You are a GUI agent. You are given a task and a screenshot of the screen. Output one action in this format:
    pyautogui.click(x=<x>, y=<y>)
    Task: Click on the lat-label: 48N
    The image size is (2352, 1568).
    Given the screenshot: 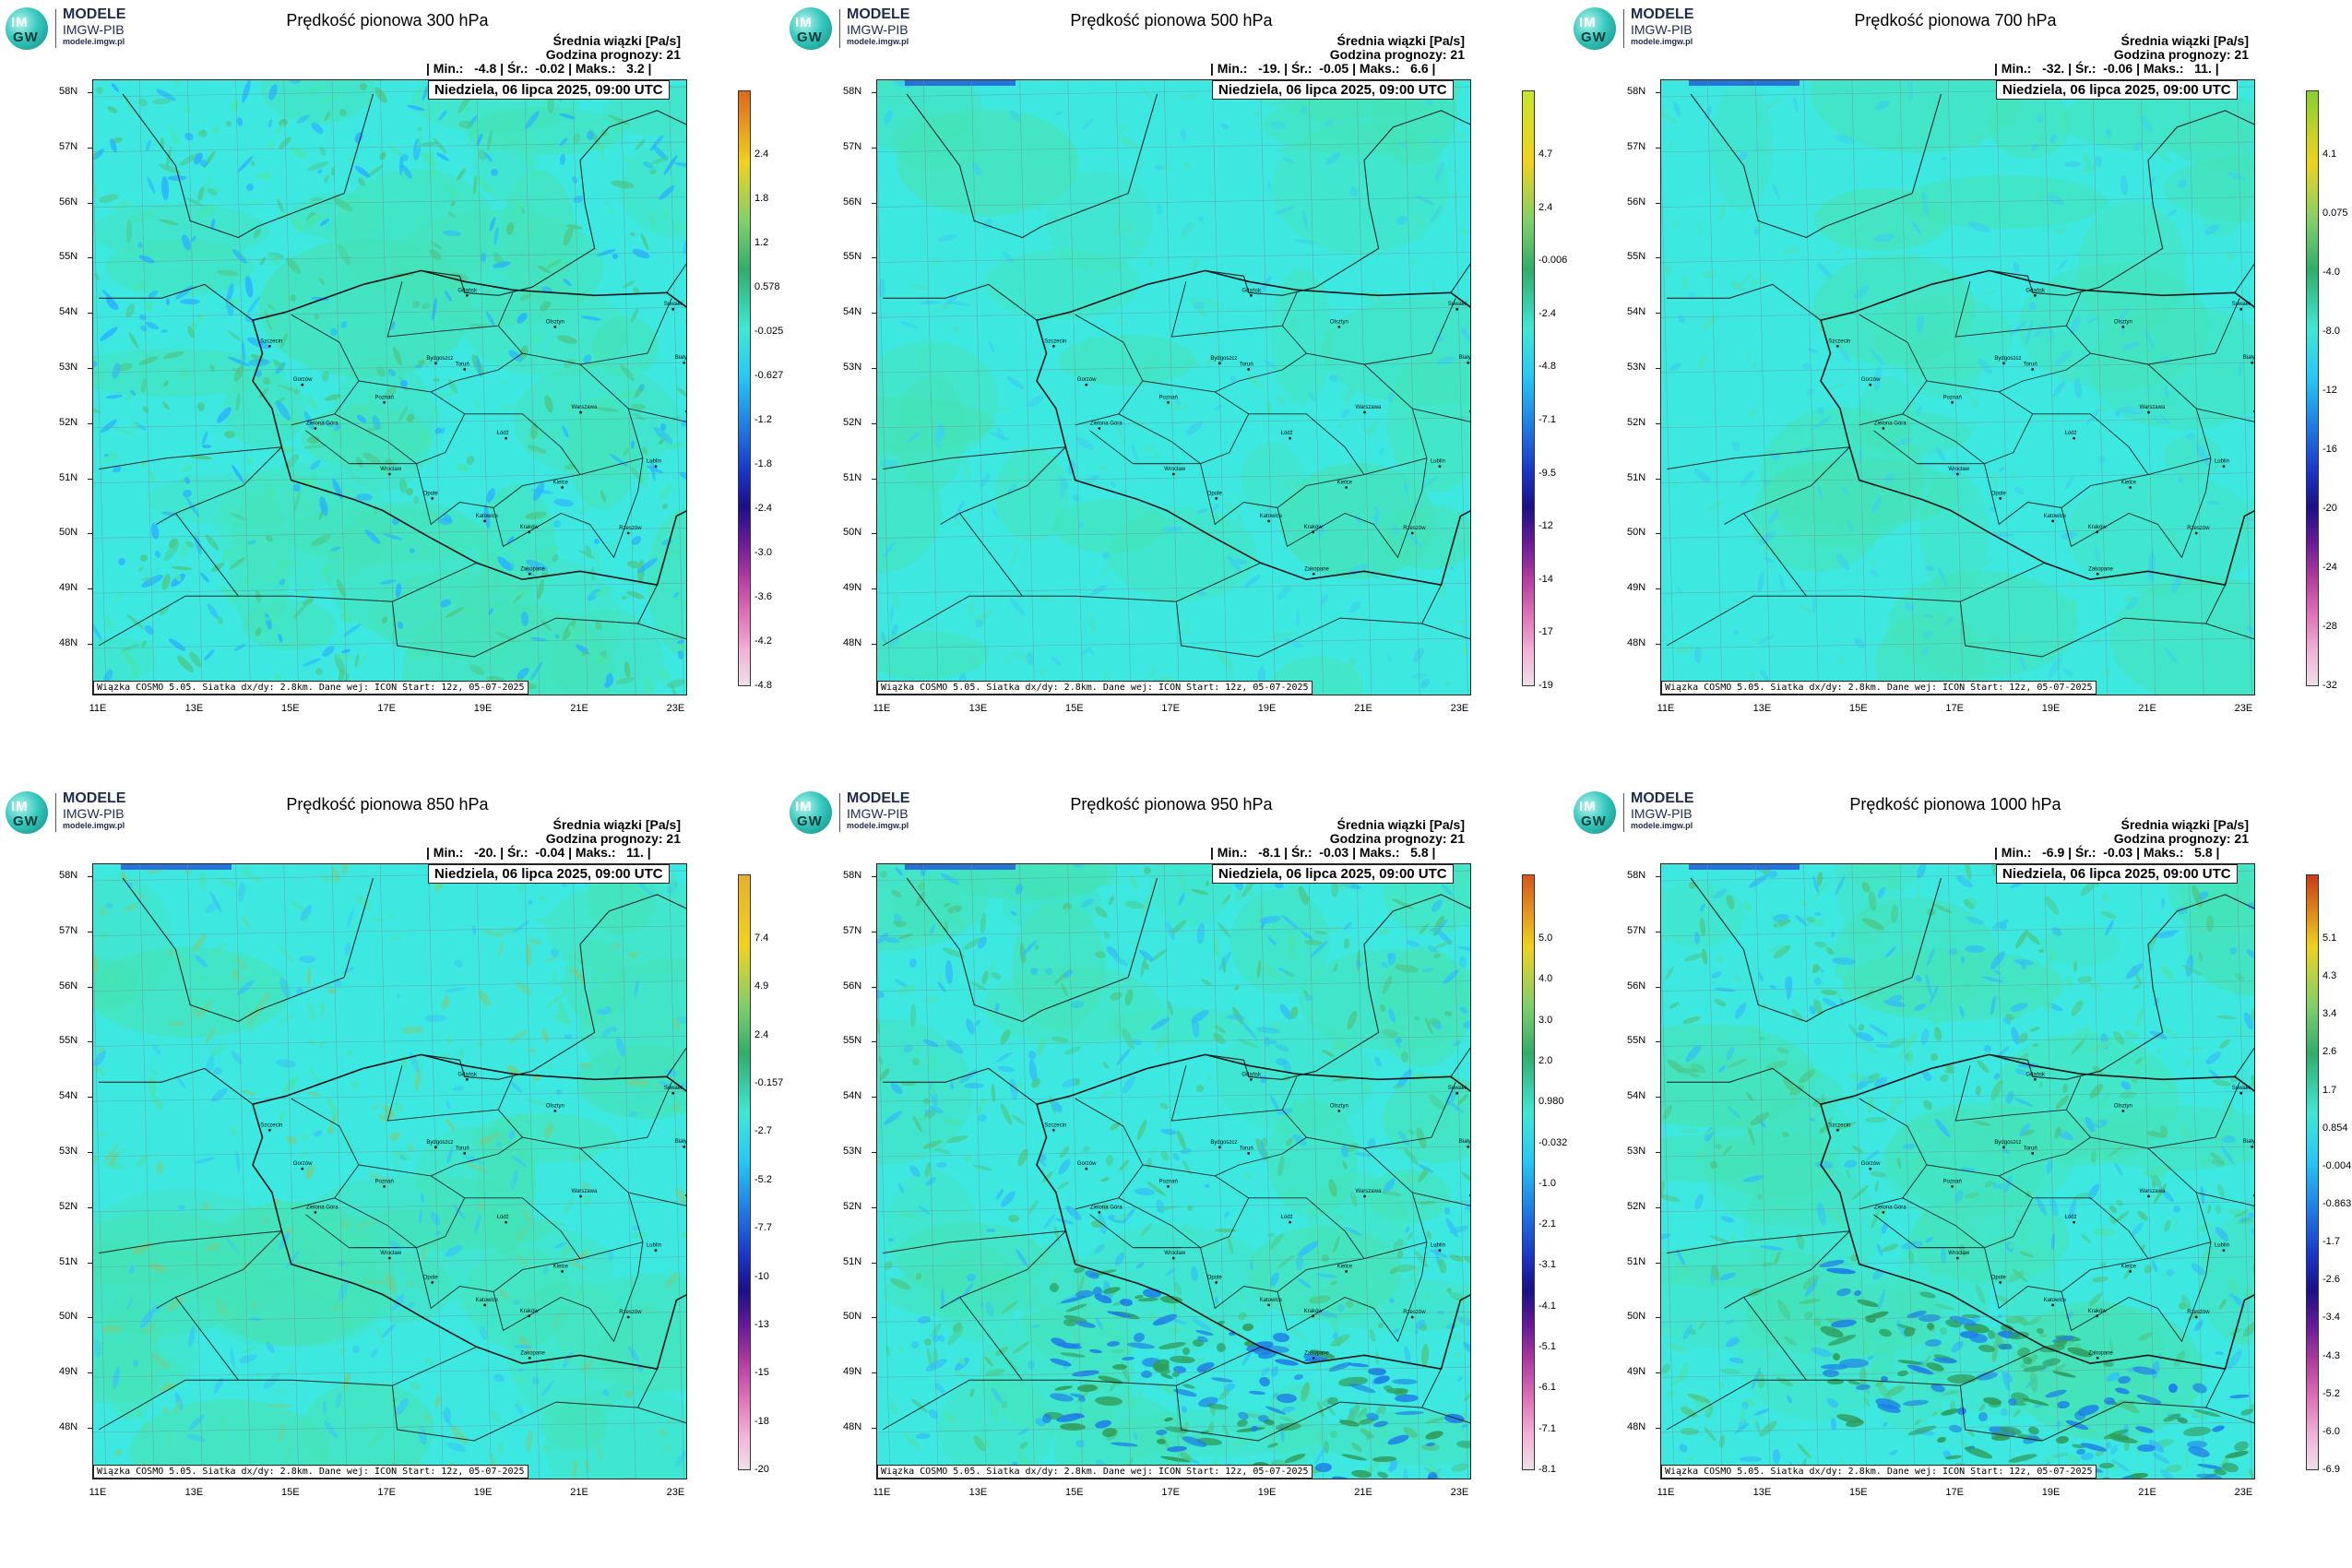 What is the action you would take?
    pyautogui.click(x=76, y=642)
    